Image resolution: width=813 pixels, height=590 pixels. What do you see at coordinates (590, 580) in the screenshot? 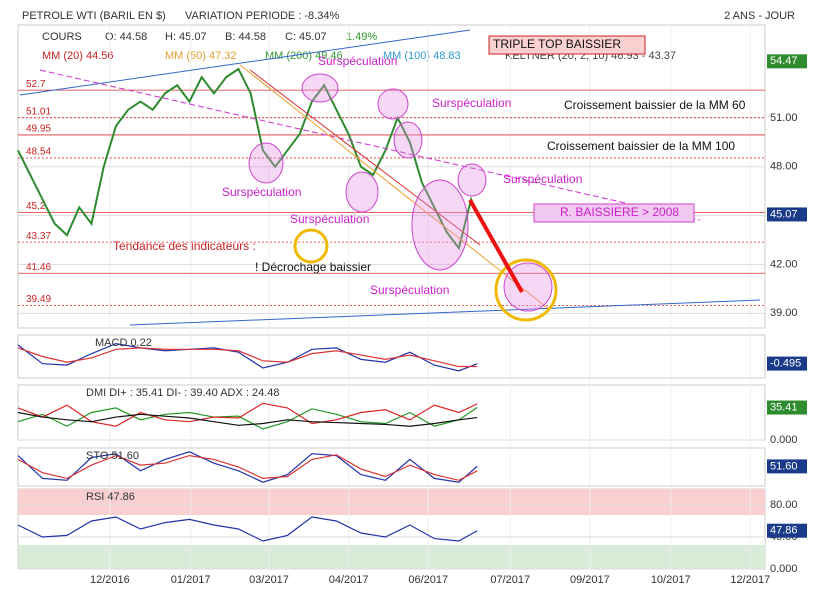
I see `x-tick-label: 09/2017` at bounding box center [590, 580].